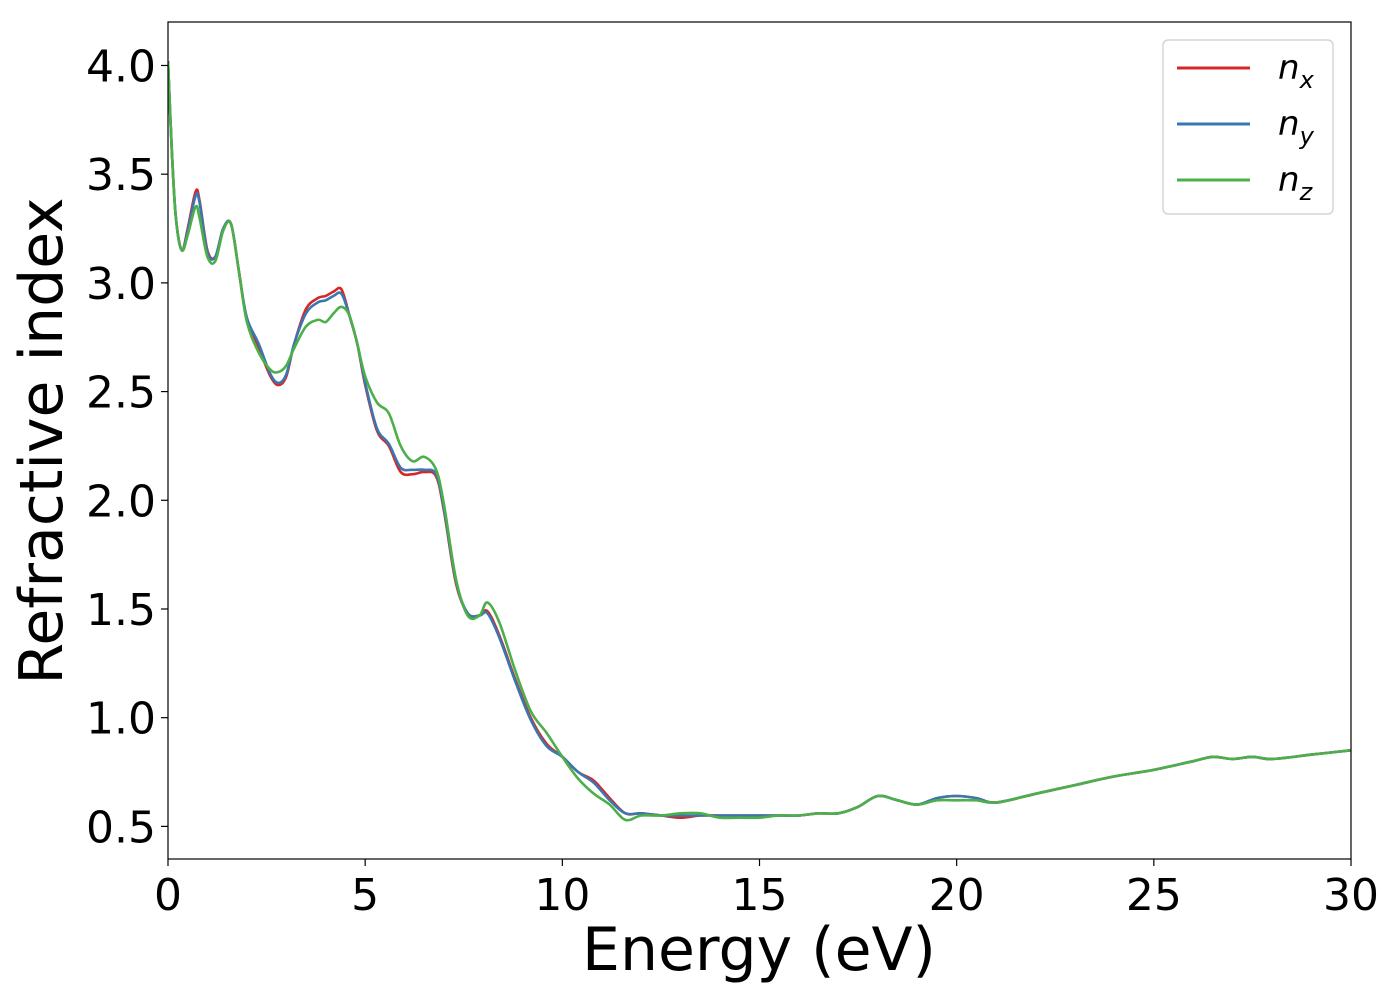 This screenshot has width=1400, height=1000. I want to click on x-tick-label: 20, so click(957, 895).